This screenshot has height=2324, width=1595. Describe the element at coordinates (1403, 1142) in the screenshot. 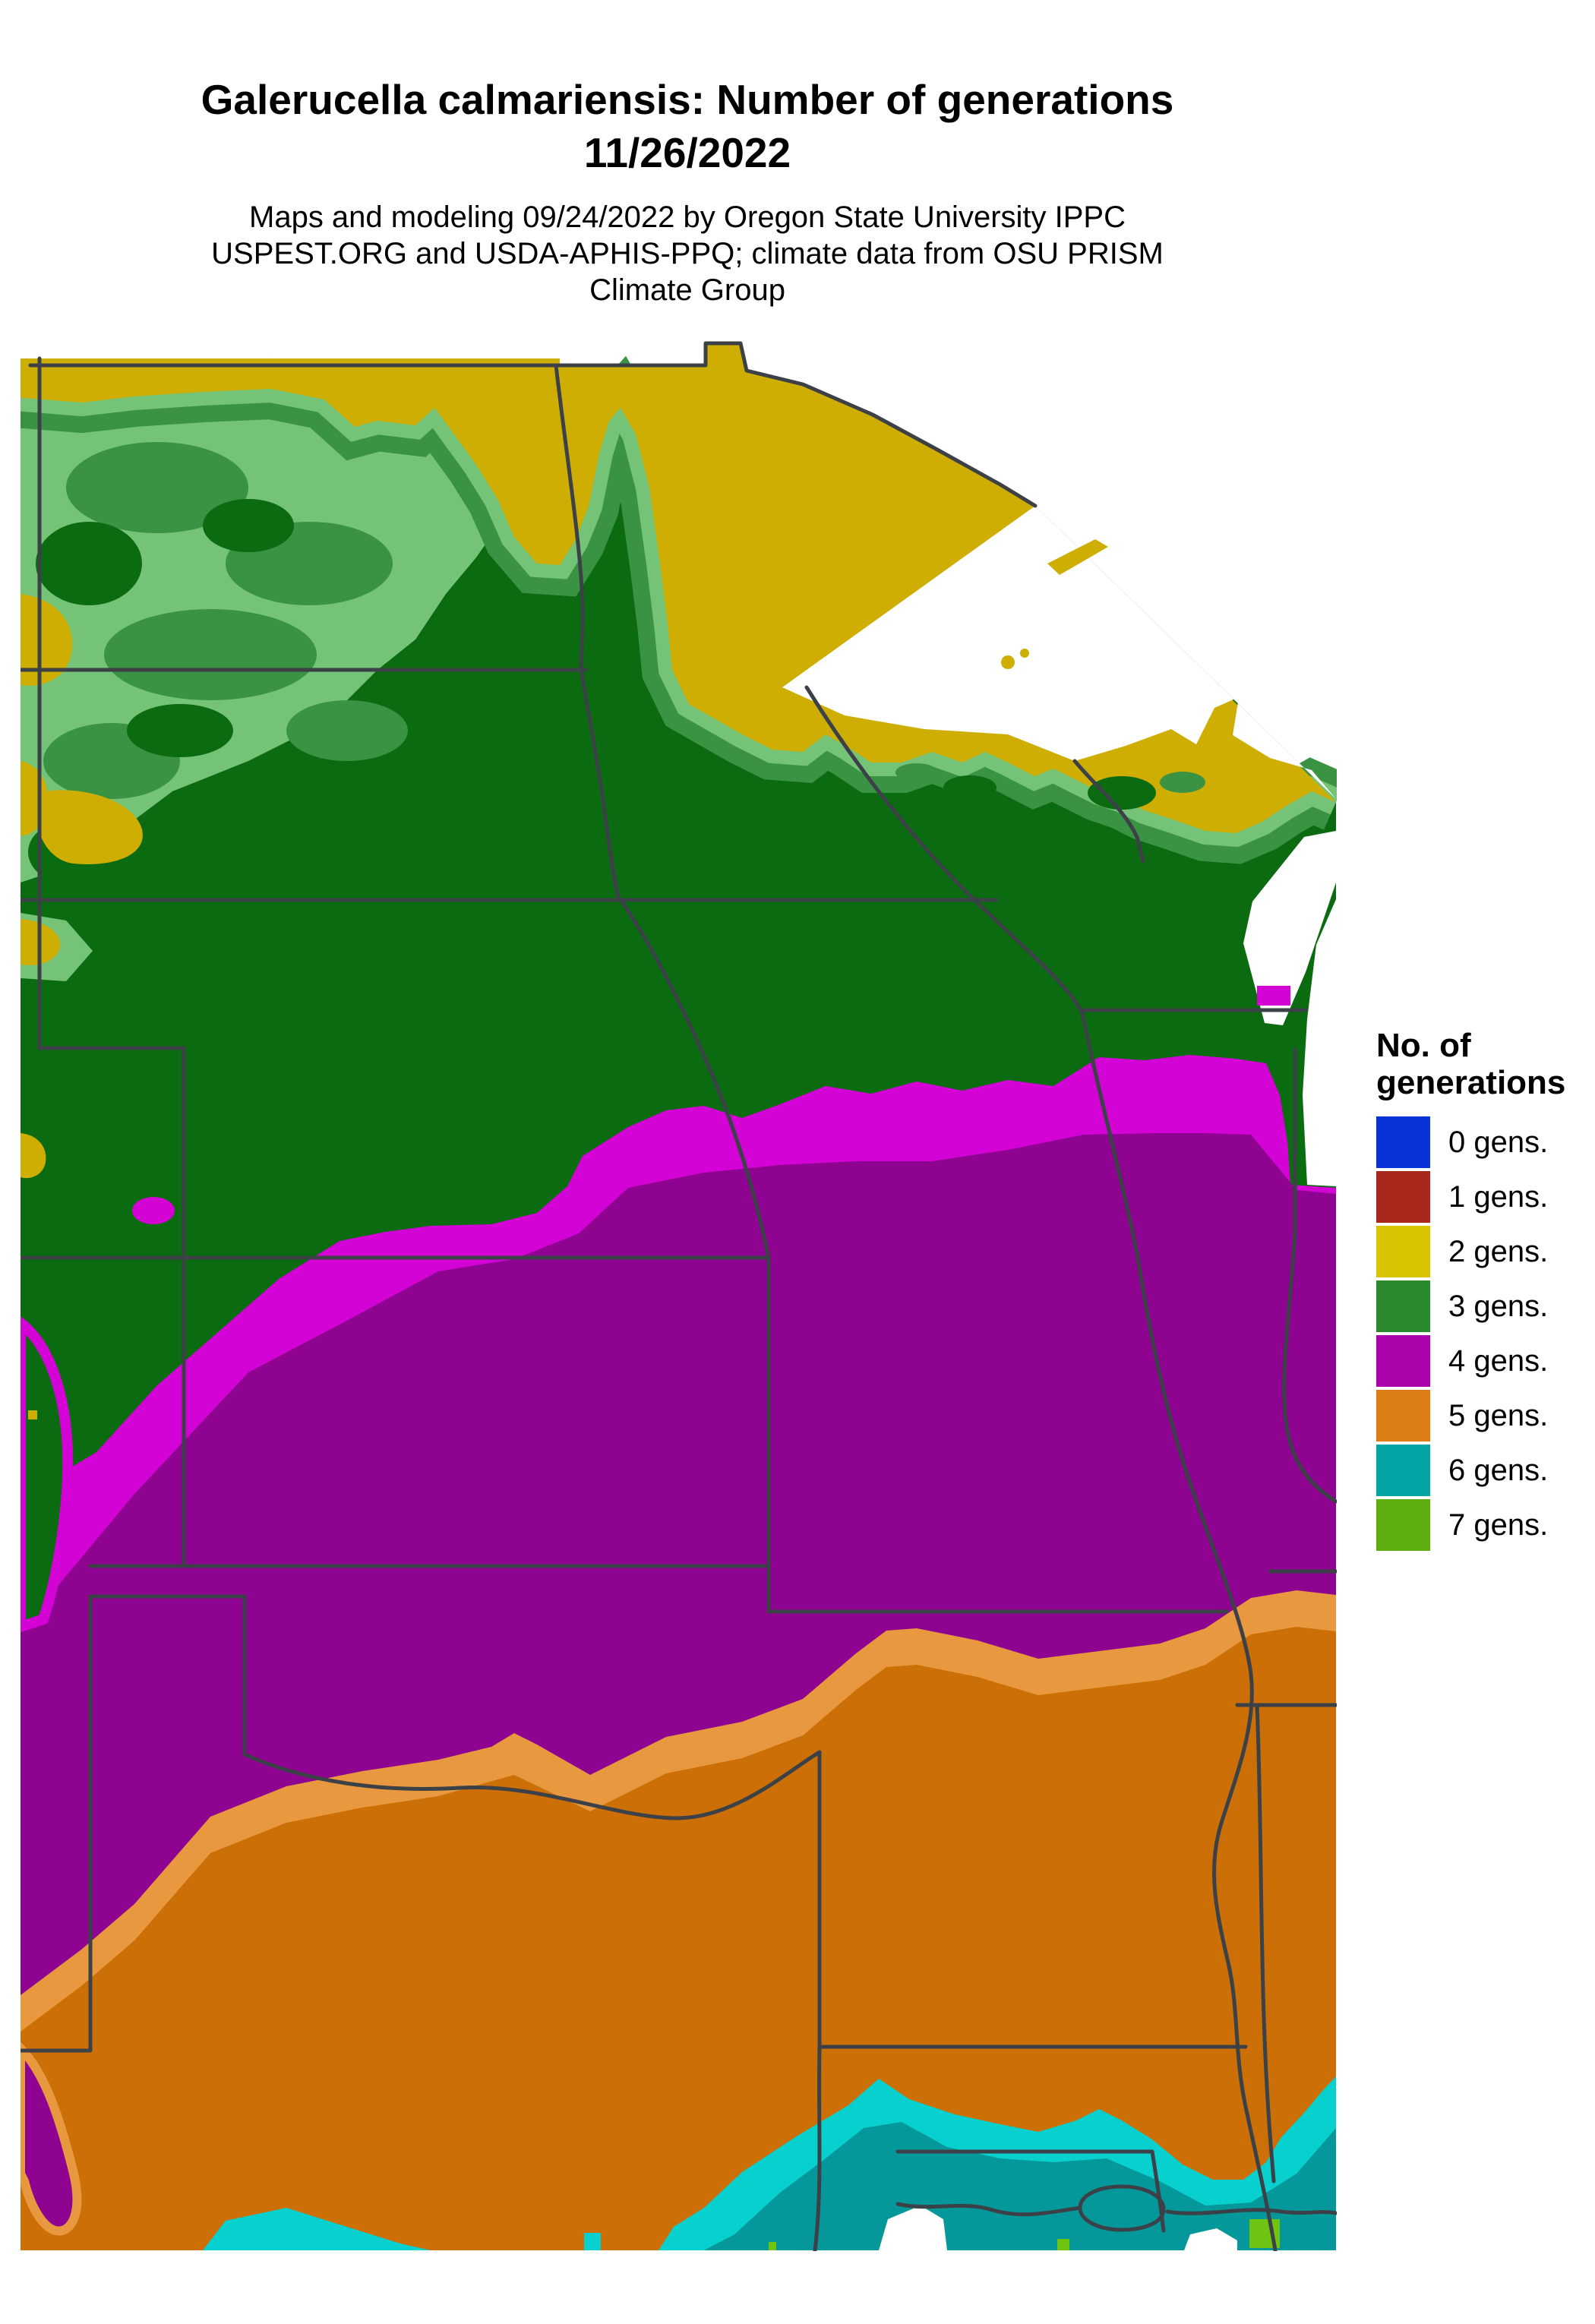

I see `legend-swatch-0gens` at that location.